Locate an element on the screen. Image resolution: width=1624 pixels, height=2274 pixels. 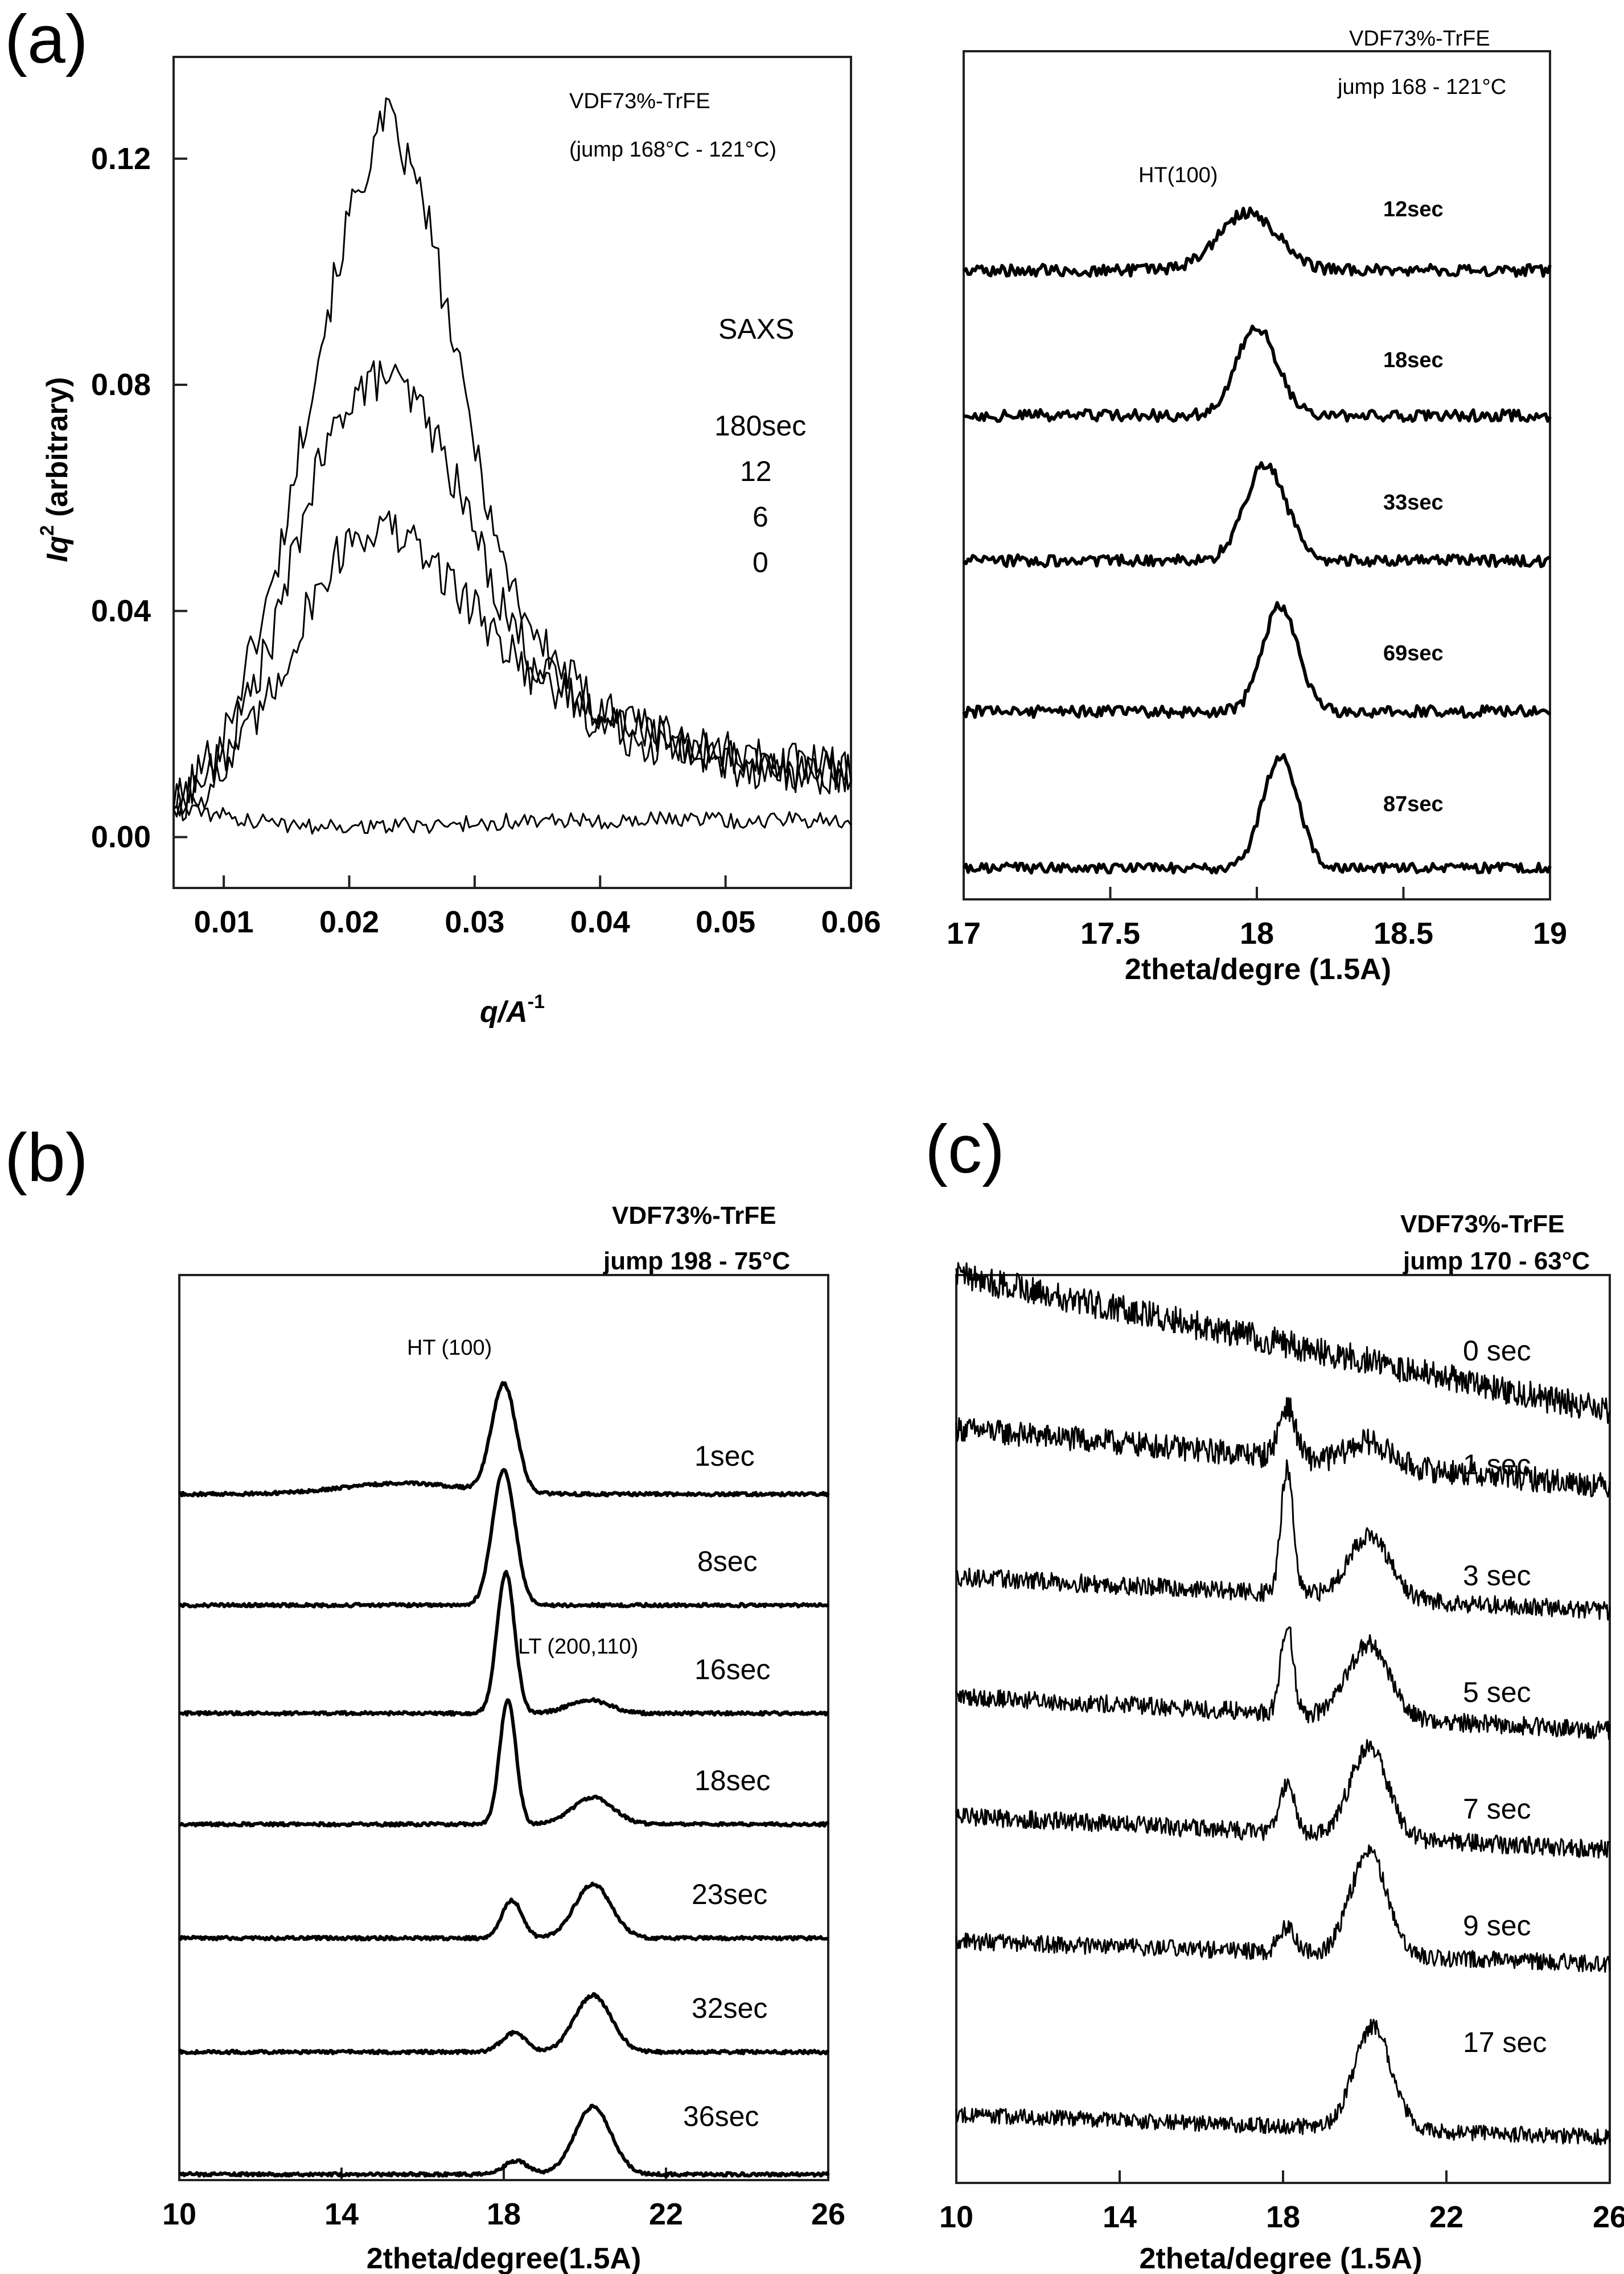
saxs-y-tick-label: 0.04 is located at coordinates (121, 611).